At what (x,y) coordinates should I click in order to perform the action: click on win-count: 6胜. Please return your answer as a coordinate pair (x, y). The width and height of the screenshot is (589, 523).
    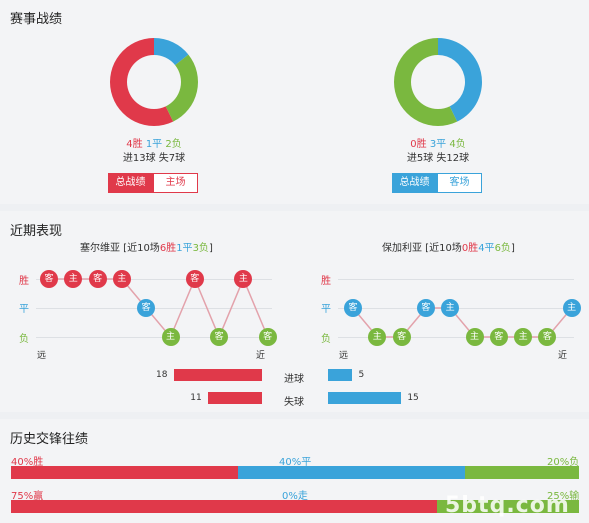
    Looking at the image, I should click on (168, 248).